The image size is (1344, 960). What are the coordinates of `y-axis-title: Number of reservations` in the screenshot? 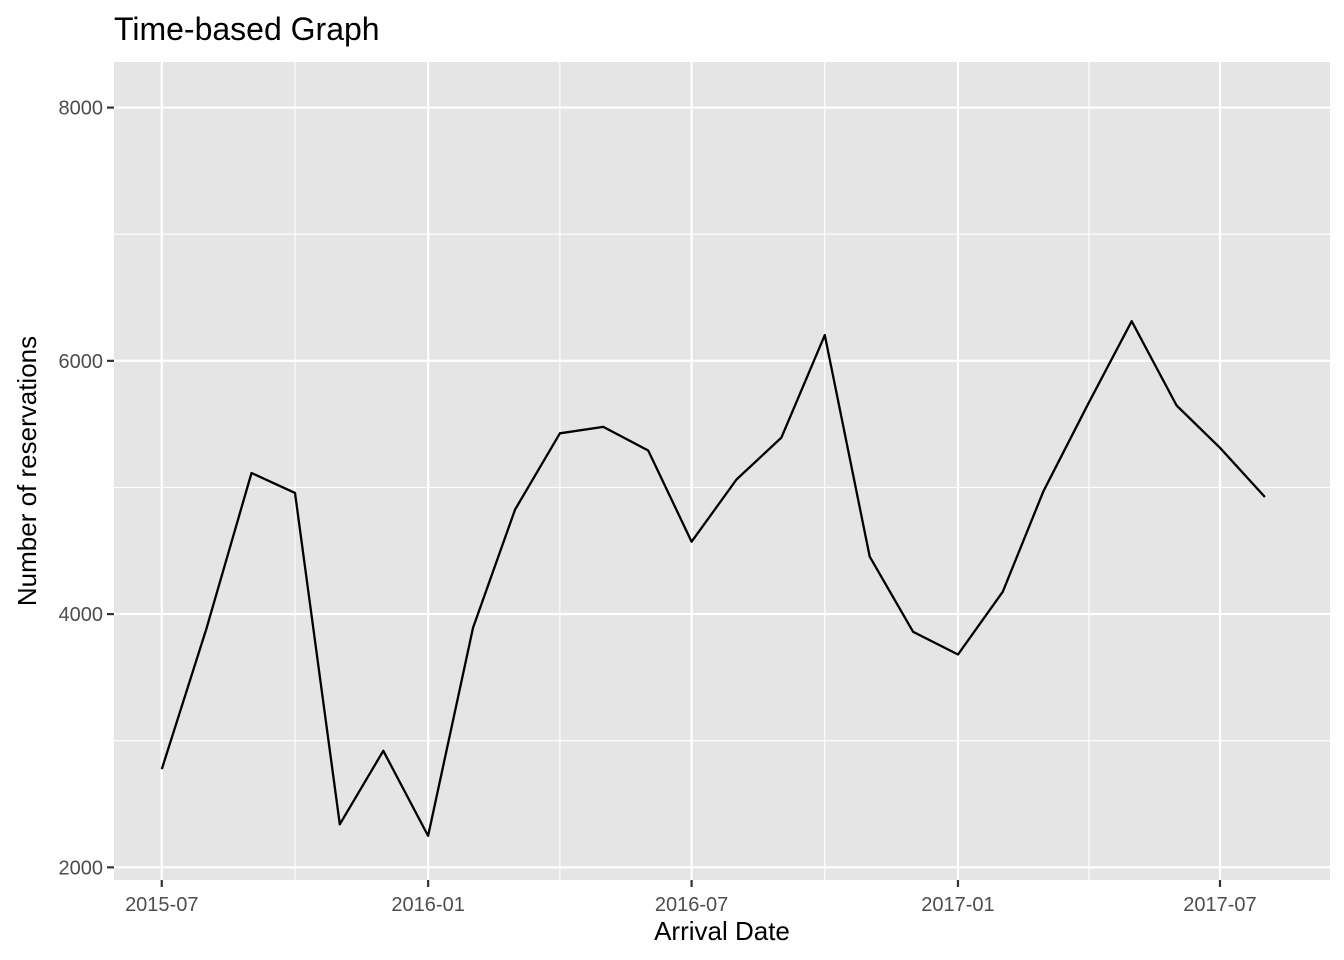 It's located at (27, 471).